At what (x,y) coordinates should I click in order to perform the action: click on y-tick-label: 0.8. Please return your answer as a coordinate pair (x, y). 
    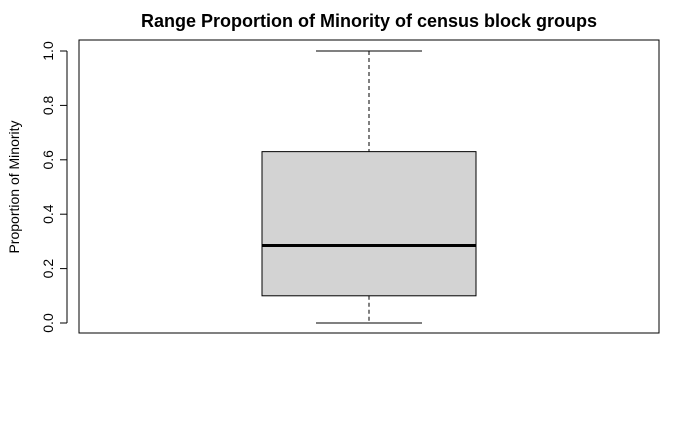
    Looking at the image, I should click on (48, 105).